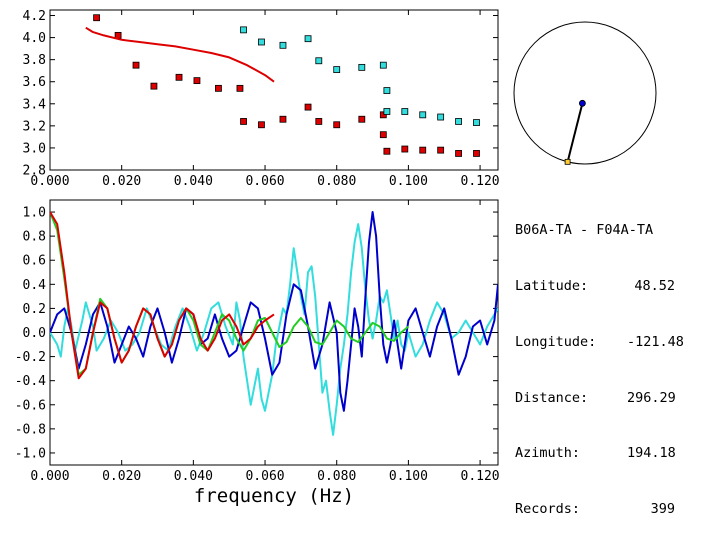 This screenshot has height=537, width=701. Describe the element at coordinates (408, 181) in the screenshot. I see `top-xtick-label: 0.100` at that location.